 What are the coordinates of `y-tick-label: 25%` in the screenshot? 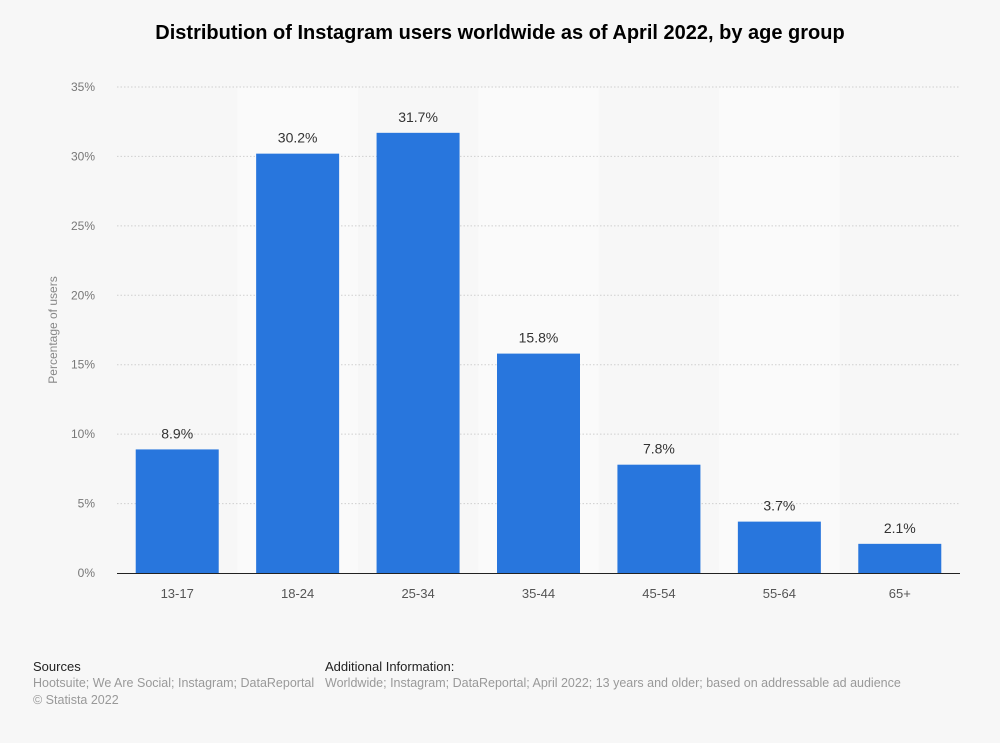 It's located at (83, 226).